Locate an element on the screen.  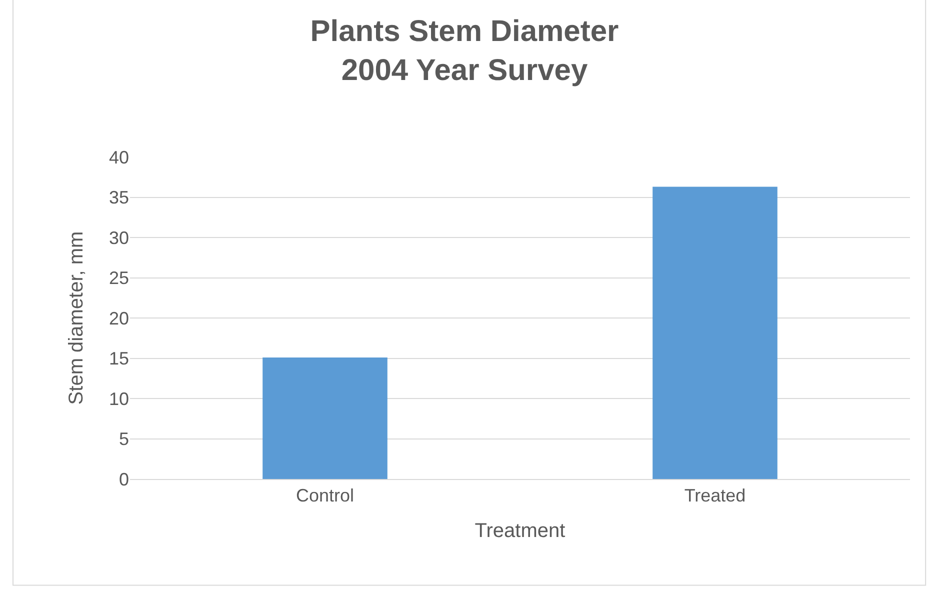
y-tick-label: 20 is located at coordinates (118, 318).